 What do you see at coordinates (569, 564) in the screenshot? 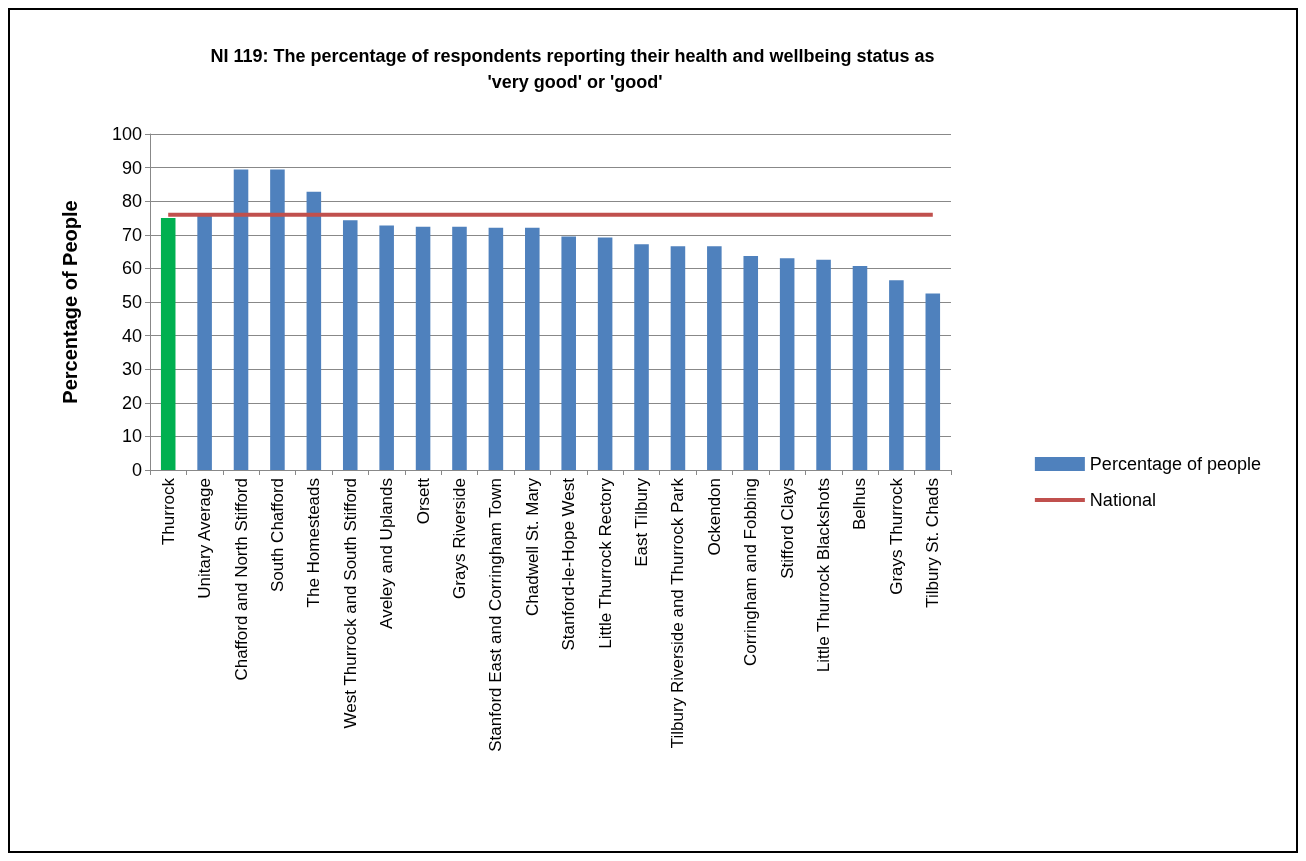
I see `x-tick-label: Stanford-le-Hope West` at bounding box center [569, 564].